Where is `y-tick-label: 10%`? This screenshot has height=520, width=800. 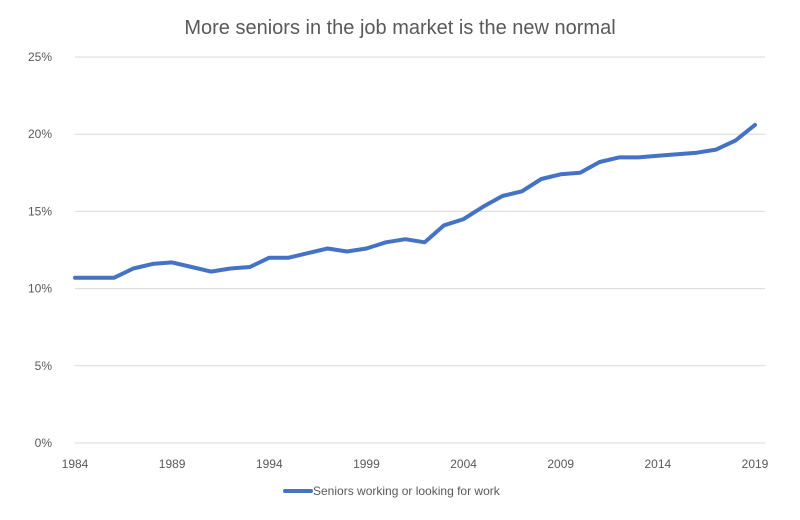
y-tick-label: 10% is located at coordinates (40, 289).